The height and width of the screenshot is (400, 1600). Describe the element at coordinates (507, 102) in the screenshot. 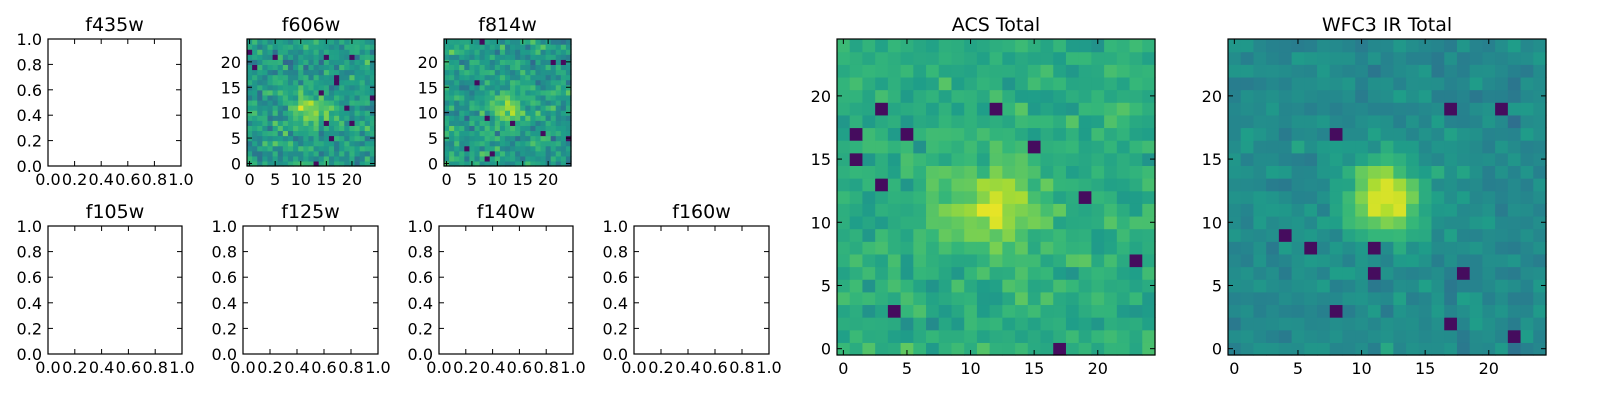

I see `axes-frame` at that location.